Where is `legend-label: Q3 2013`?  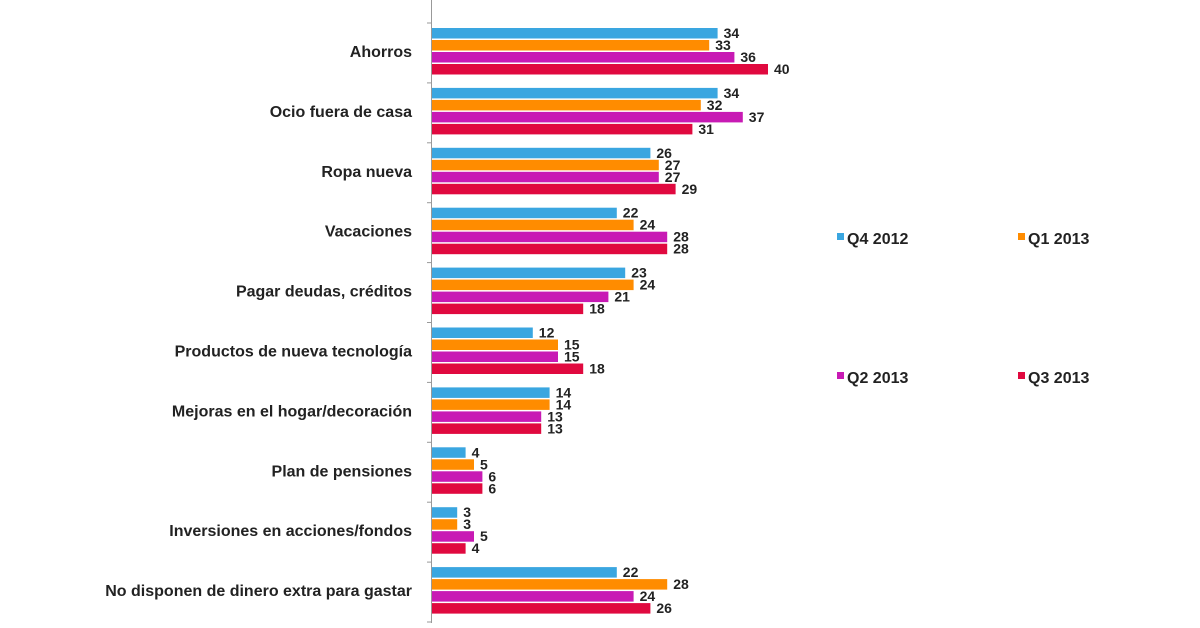
legend-label: Q3 2013 is located at coordinates (1058, 378).